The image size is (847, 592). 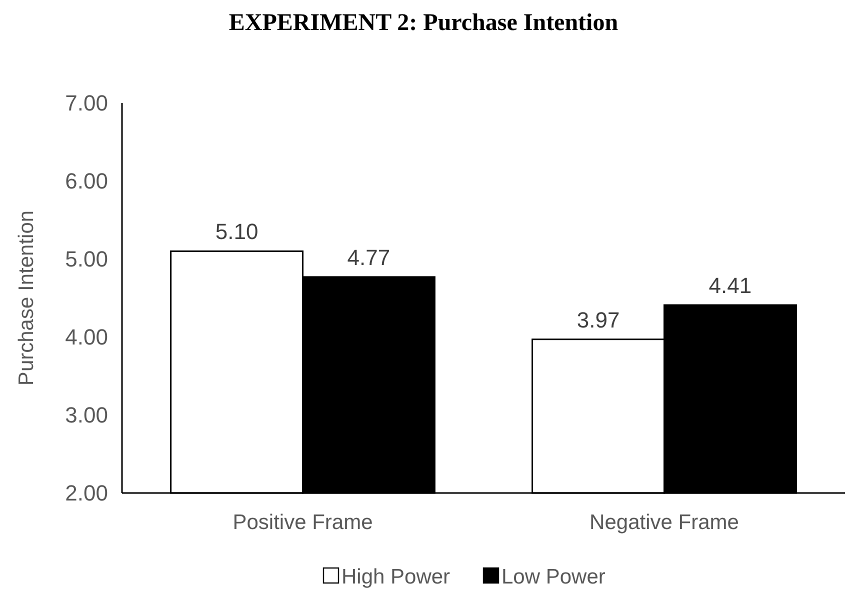 I want to click on text: 4.77, so click(x=368, y=257).